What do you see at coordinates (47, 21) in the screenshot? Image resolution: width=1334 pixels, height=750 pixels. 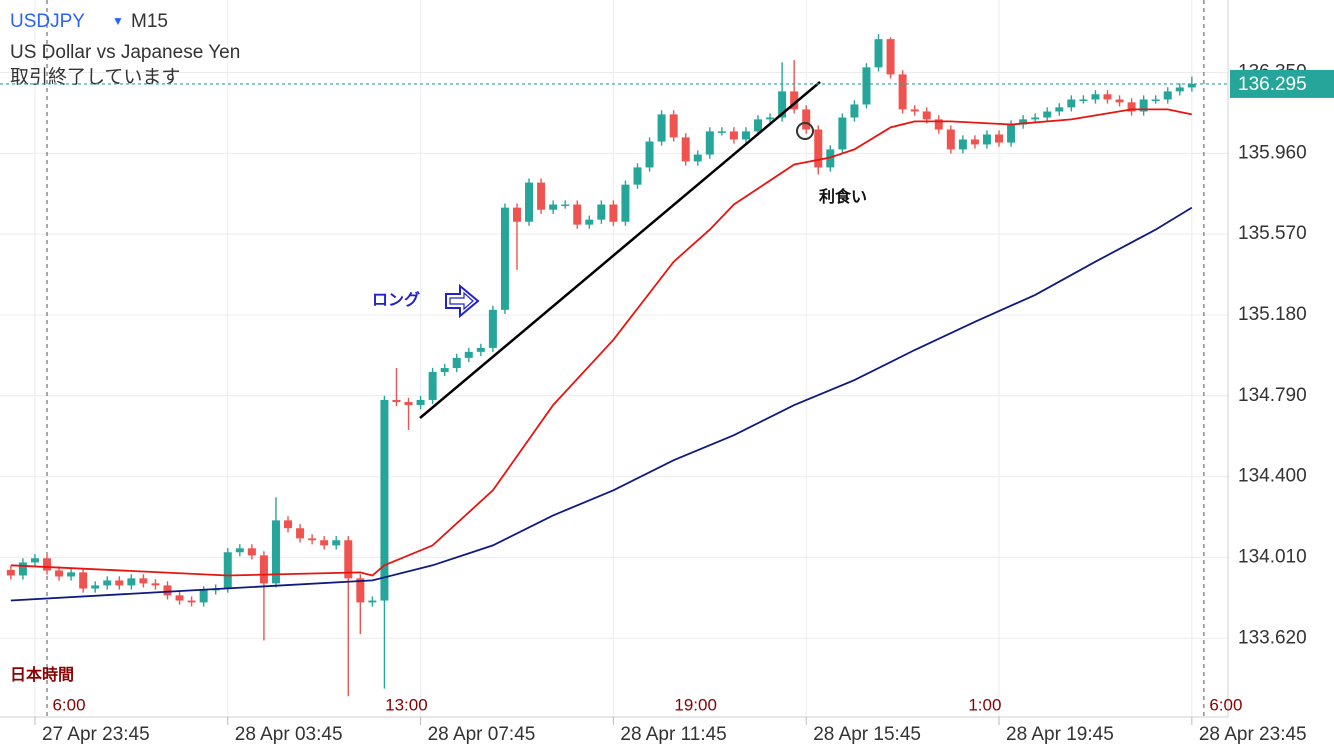 I see `symbol: USDJPY` at bounding box center [47, 21].